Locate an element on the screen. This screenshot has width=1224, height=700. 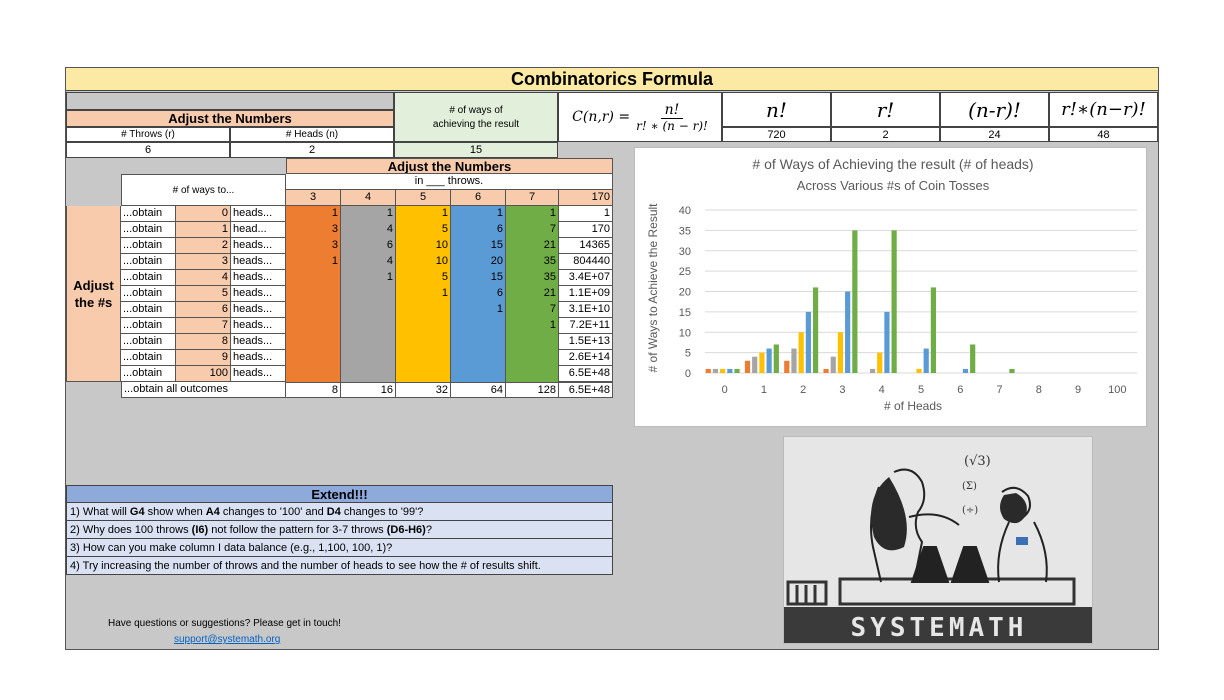
table-cell: 1 is located at coordinates (478, 214).